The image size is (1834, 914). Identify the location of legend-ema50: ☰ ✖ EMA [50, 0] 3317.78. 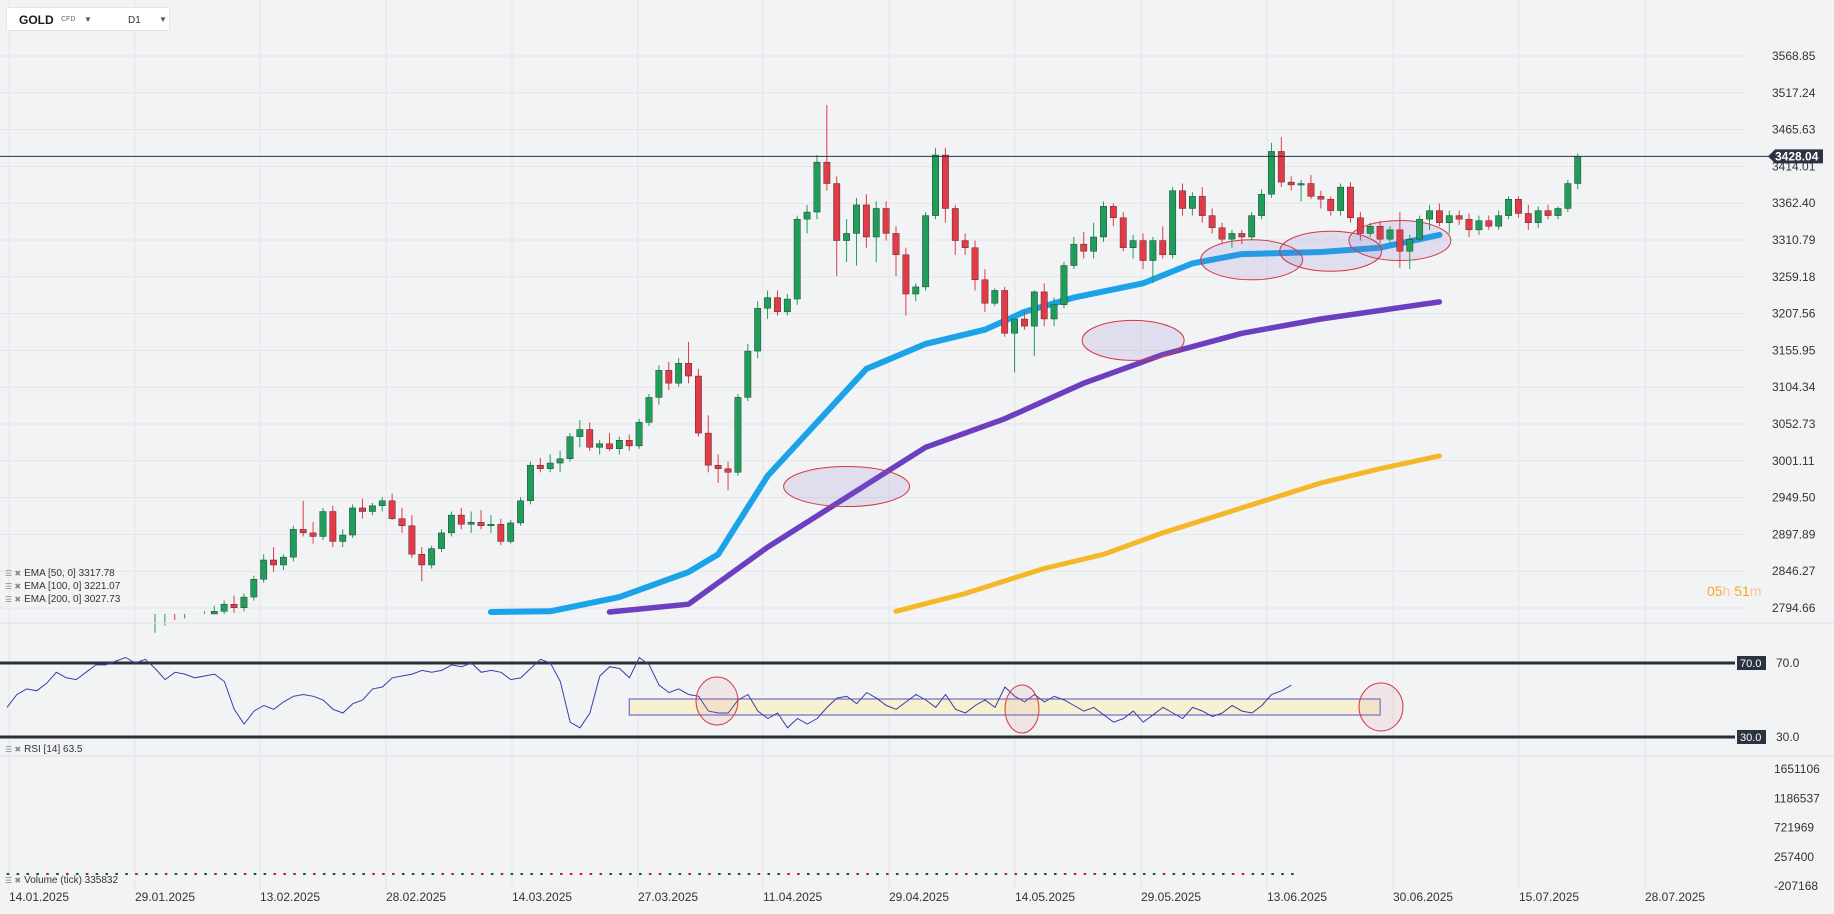
(60, 573).